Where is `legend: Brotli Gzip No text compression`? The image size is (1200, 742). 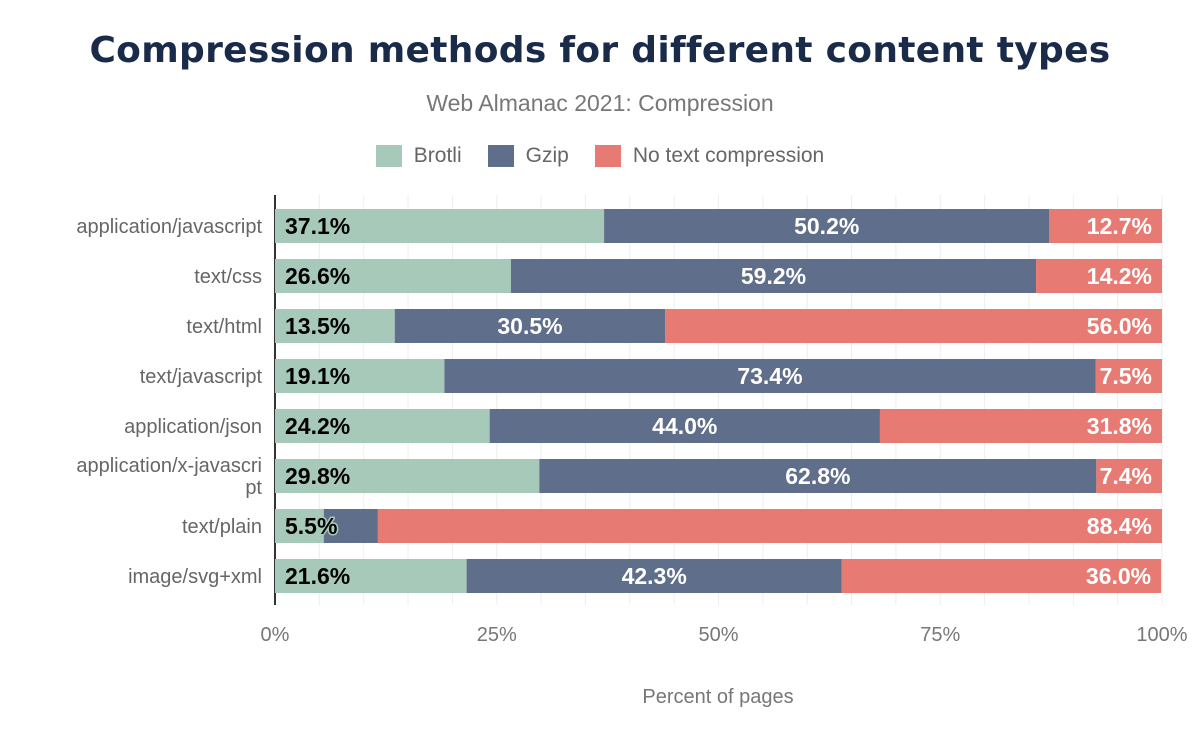
legend: Brotli Gzip No text compression is located at coordinates (600, 156).